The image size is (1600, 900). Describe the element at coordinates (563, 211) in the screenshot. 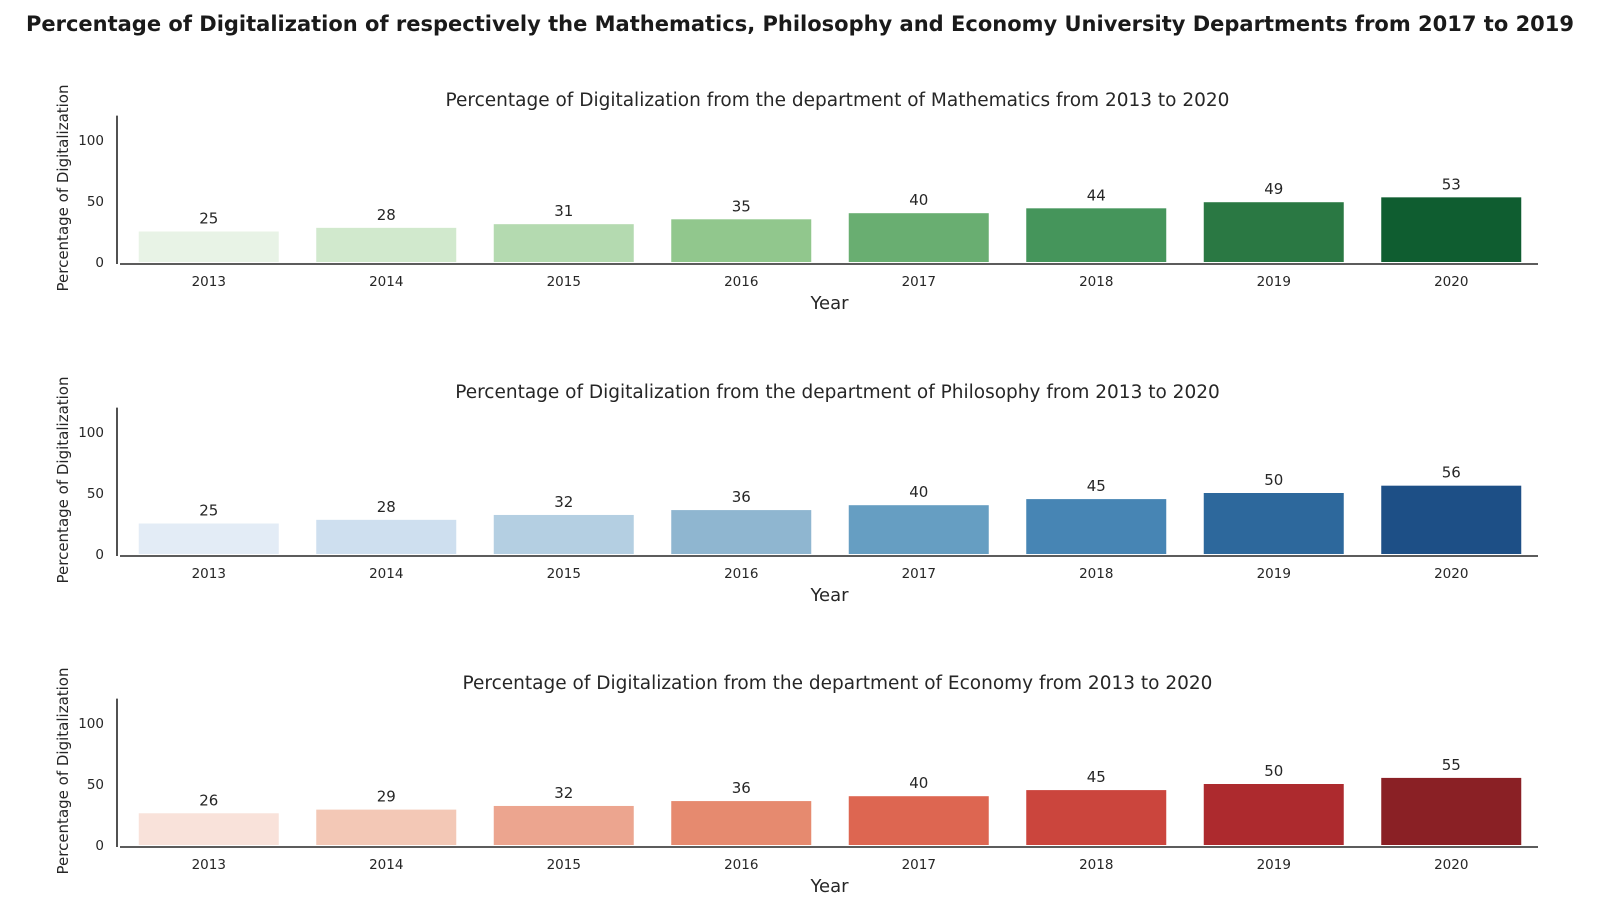

I see `data-label-2015: 31` at that location.